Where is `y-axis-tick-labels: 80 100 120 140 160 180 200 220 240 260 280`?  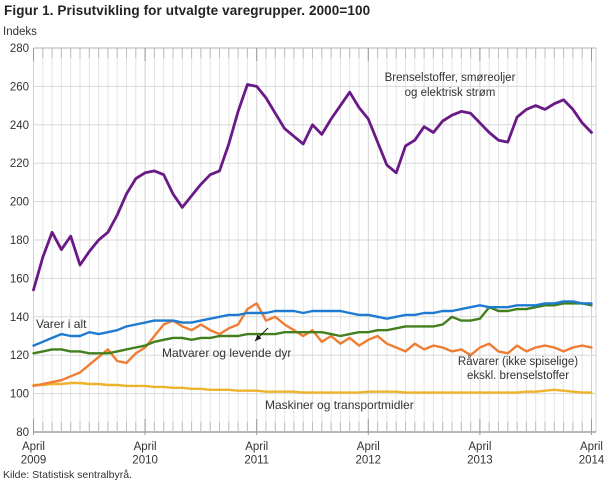 y-axis-tick-labels: 80 100 120 140 160 180 200 220 240 260 280 is located at coordinates (19, 241).